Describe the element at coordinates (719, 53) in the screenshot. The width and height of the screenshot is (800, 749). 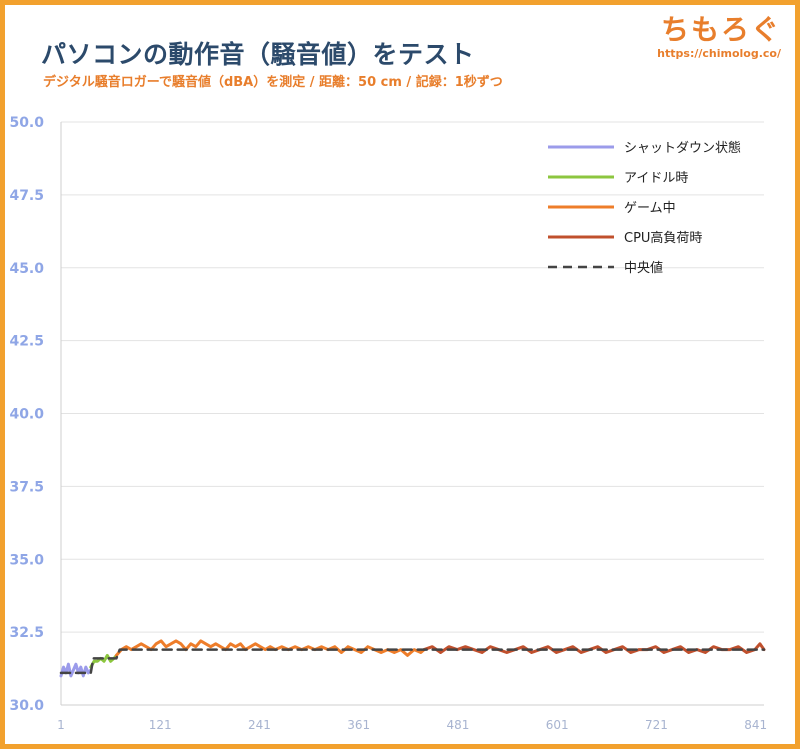
I see `brand-url: https://chimolog.co/` at that location.